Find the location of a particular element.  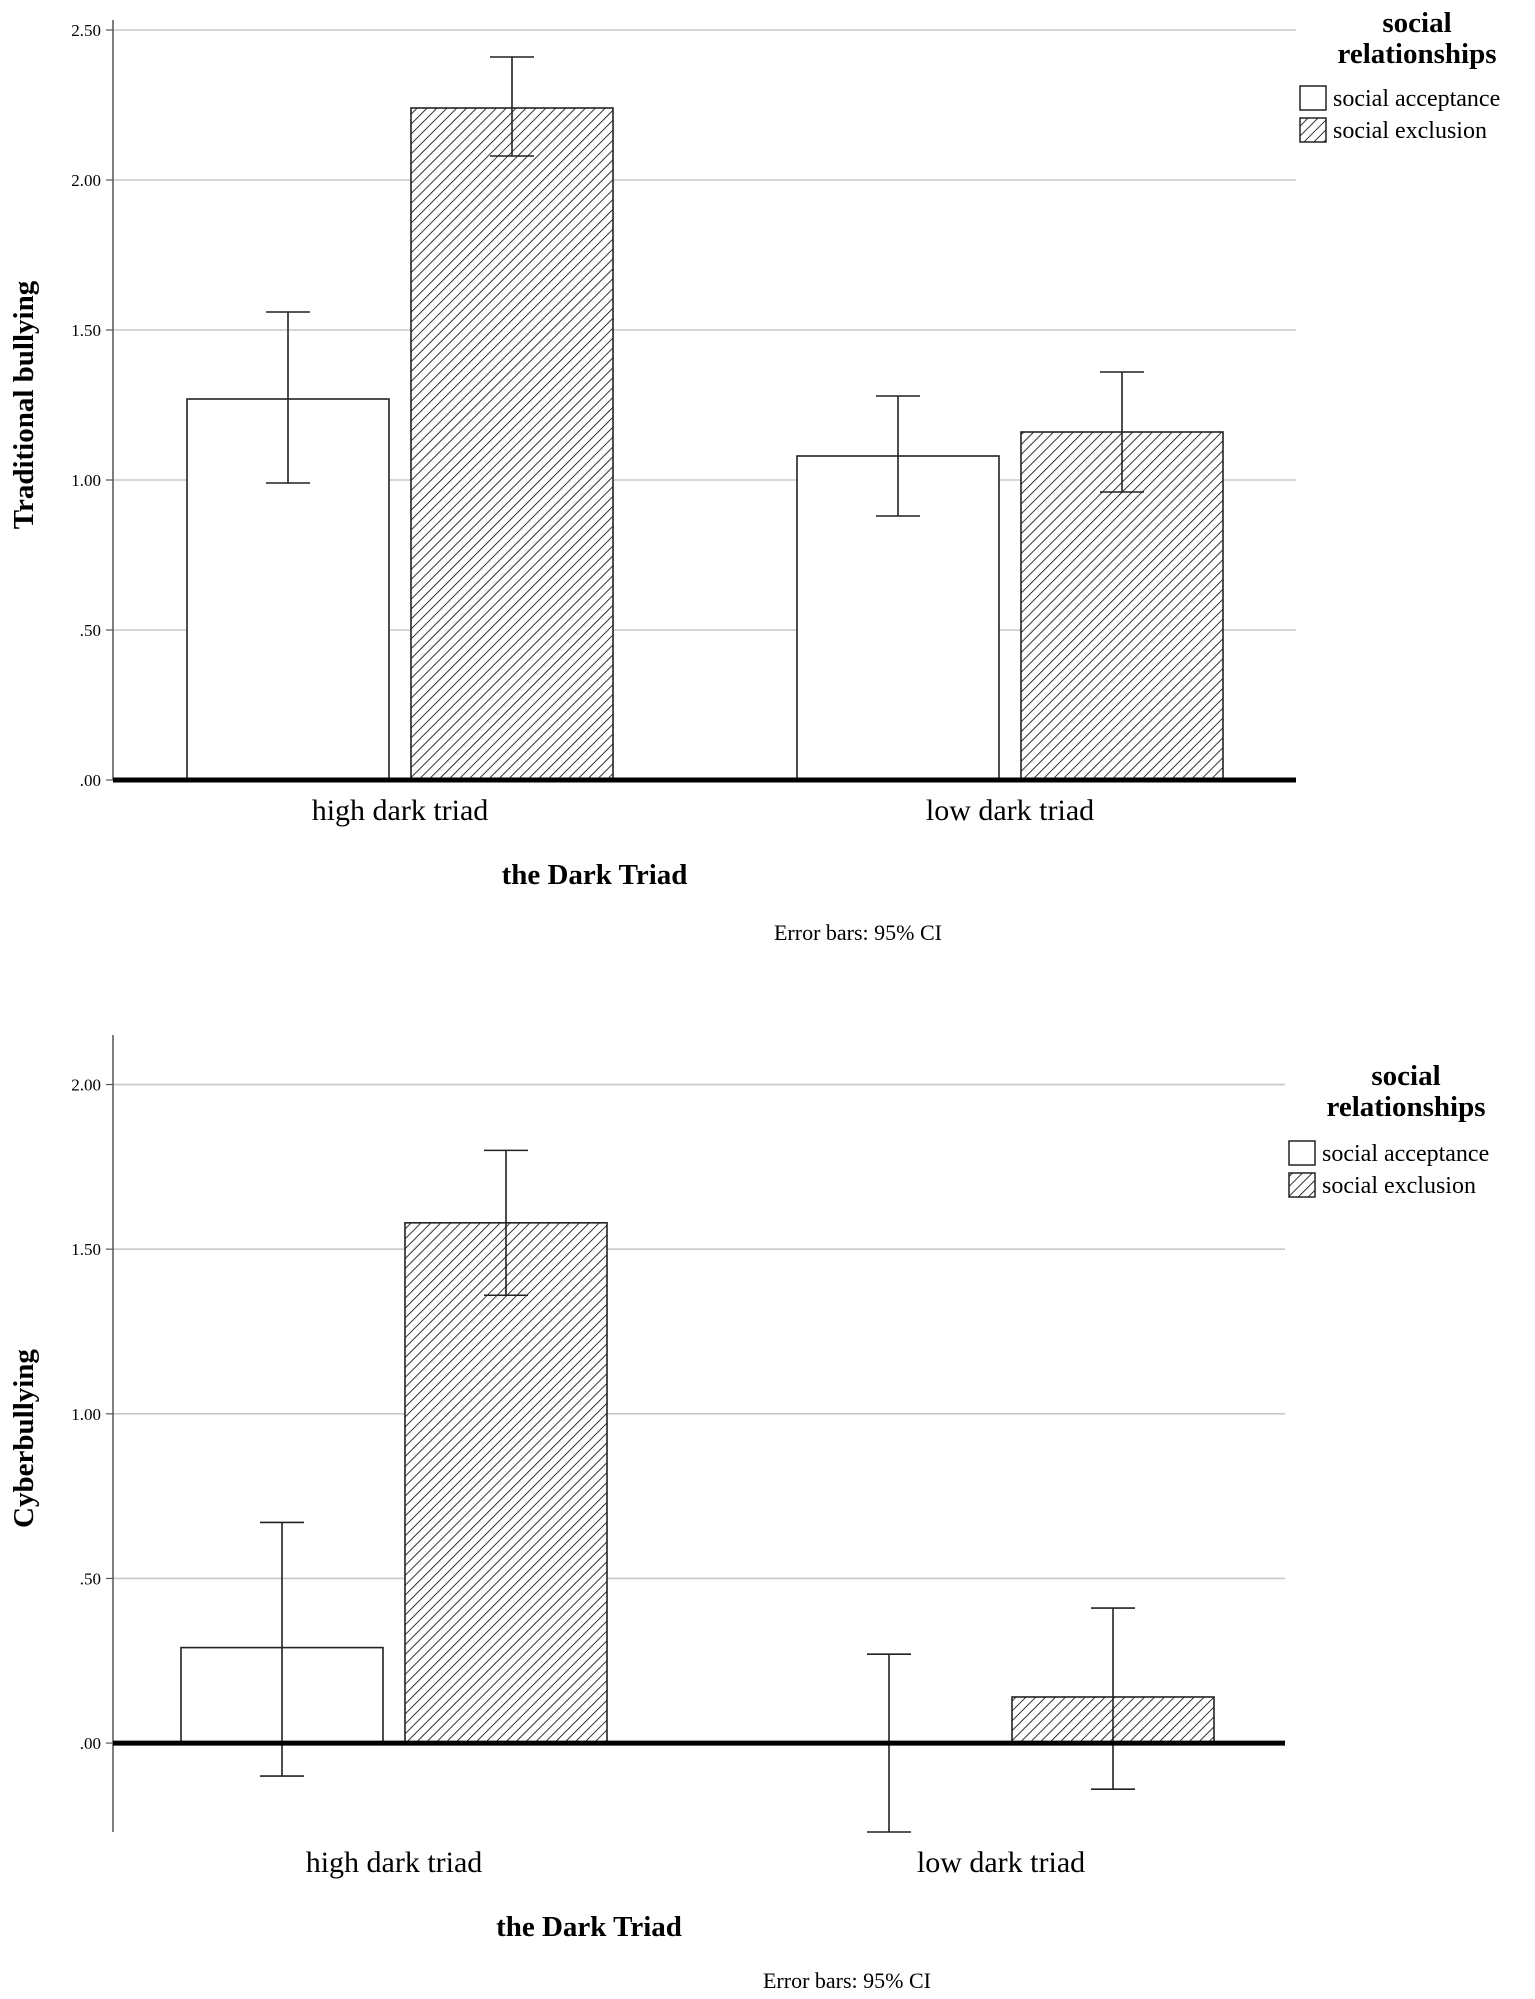

y-axis-title: Cyberbullying is located at coordinates (24, 1438).